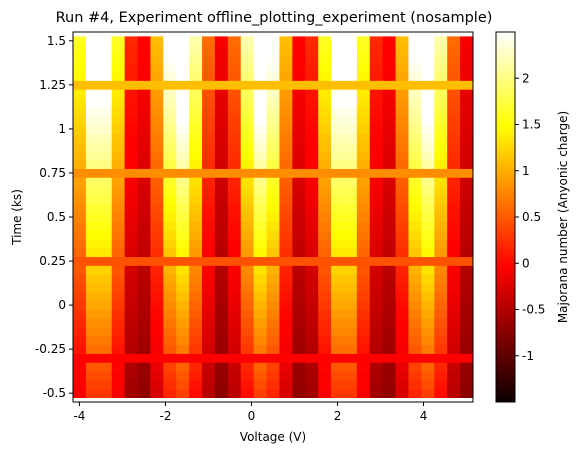  What do you see at coordinates (165, 416) in the screenshot?
I see `x-tick-label: -2` at bounding box center [165, 416].